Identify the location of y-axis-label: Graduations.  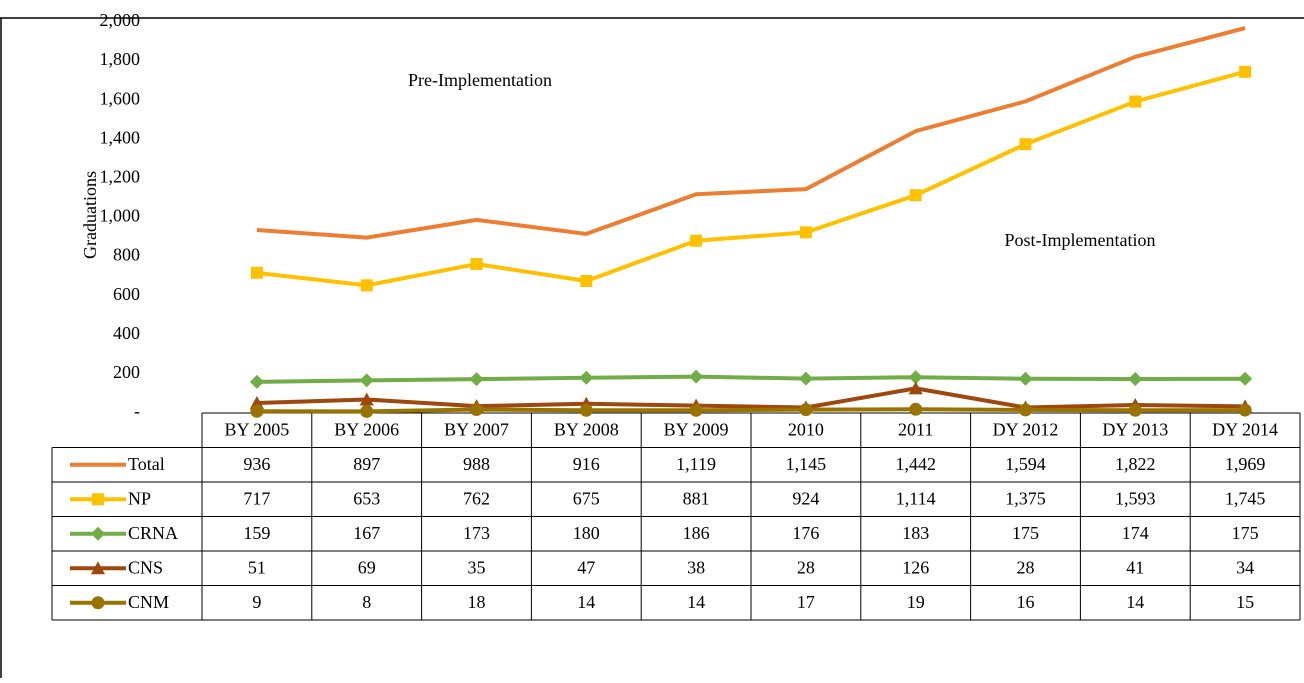
(90, 215).